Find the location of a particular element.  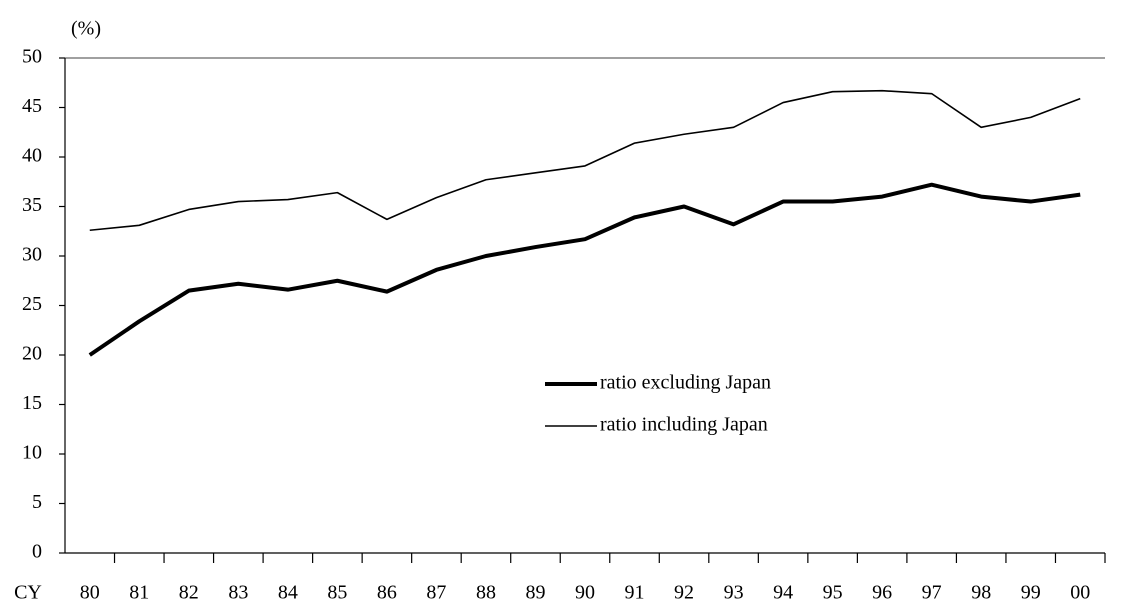

y-tick-label: 10 is located at coordinates (32, 453).